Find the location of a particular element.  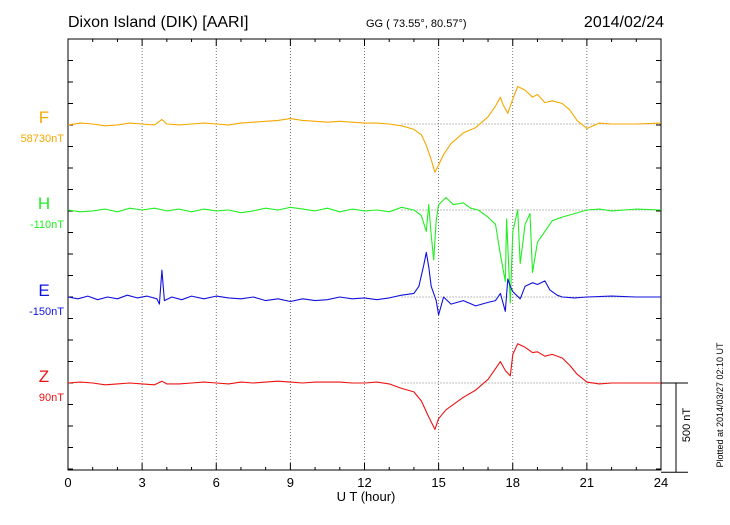

station-title: Dixon Island (DIK) [AARI] is located at coordinates (158, 22).